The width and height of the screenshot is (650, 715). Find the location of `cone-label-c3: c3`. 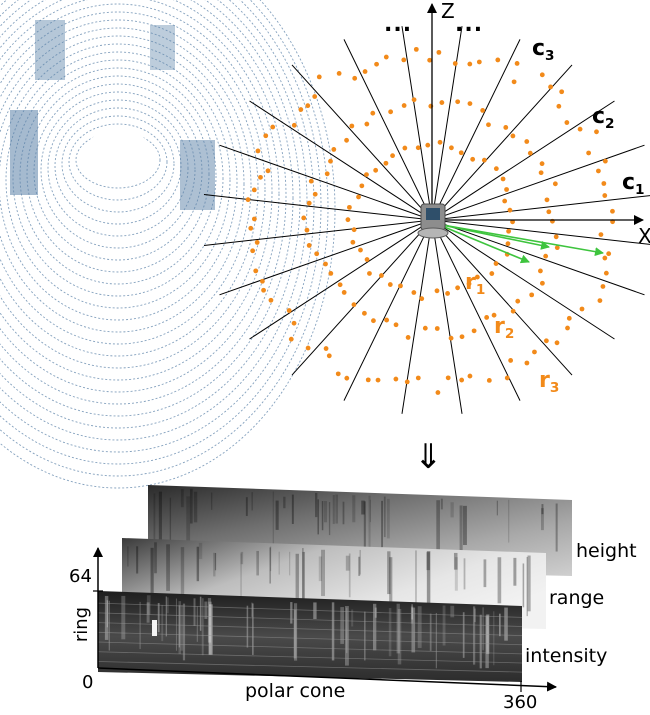

cone-label-c3: c3 is located at coordinates (543, 50).